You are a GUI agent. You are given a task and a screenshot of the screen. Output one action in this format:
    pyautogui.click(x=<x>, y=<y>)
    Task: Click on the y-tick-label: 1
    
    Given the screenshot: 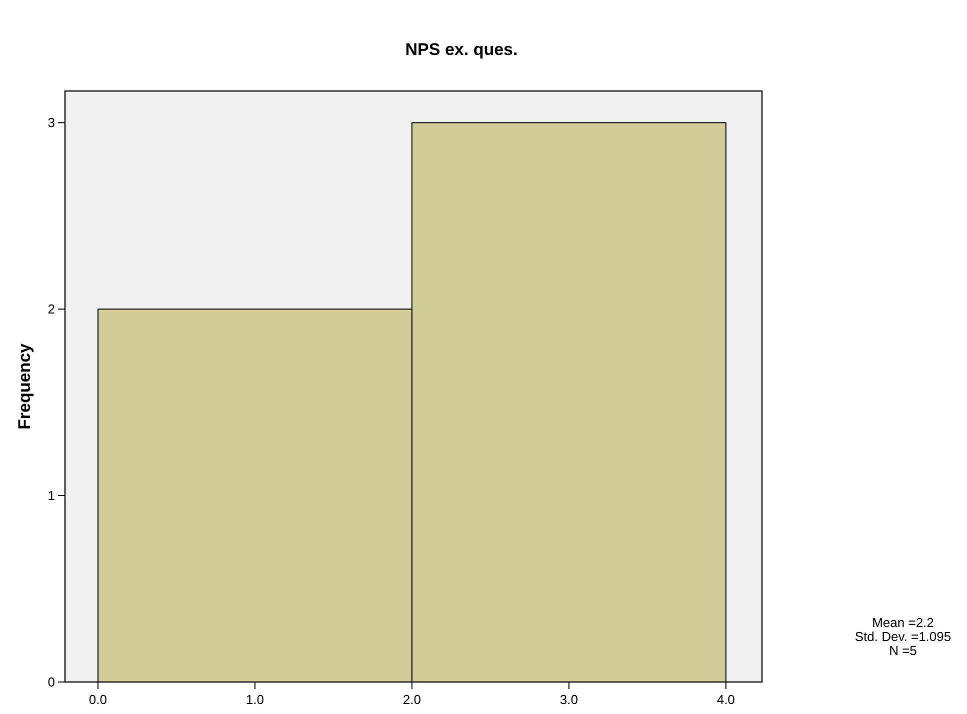 What is the action you would take?
    pyautogui.click(x=51, y=496)
    